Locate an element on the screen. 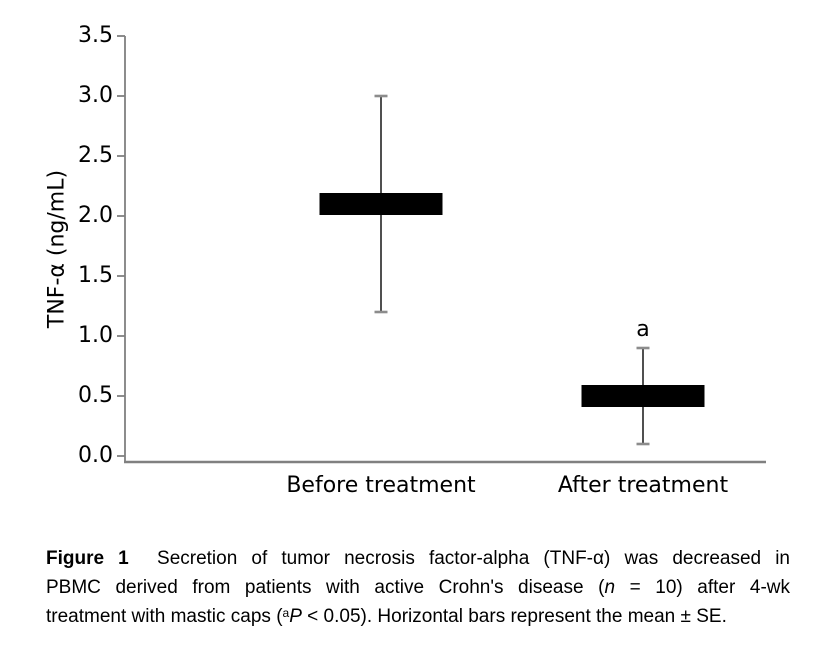  y-tick-label: 3.0 is located at coordinates (95, 95).